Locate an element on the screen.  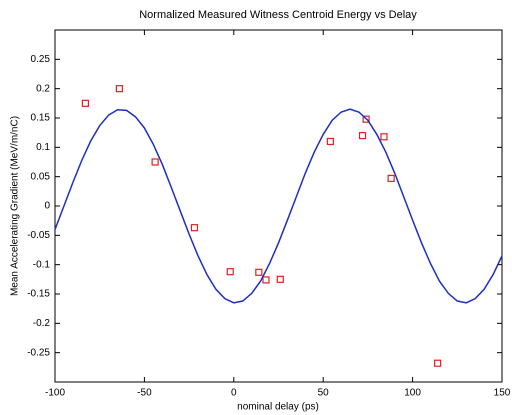
x-tick-label: 100 is located at coordinates (412, 393).